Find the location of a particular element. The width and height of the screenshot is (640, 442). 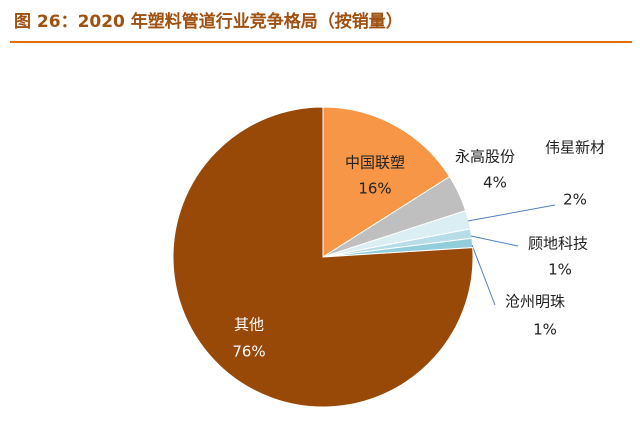

value-label: 2% is located at coordinates (575, 200).